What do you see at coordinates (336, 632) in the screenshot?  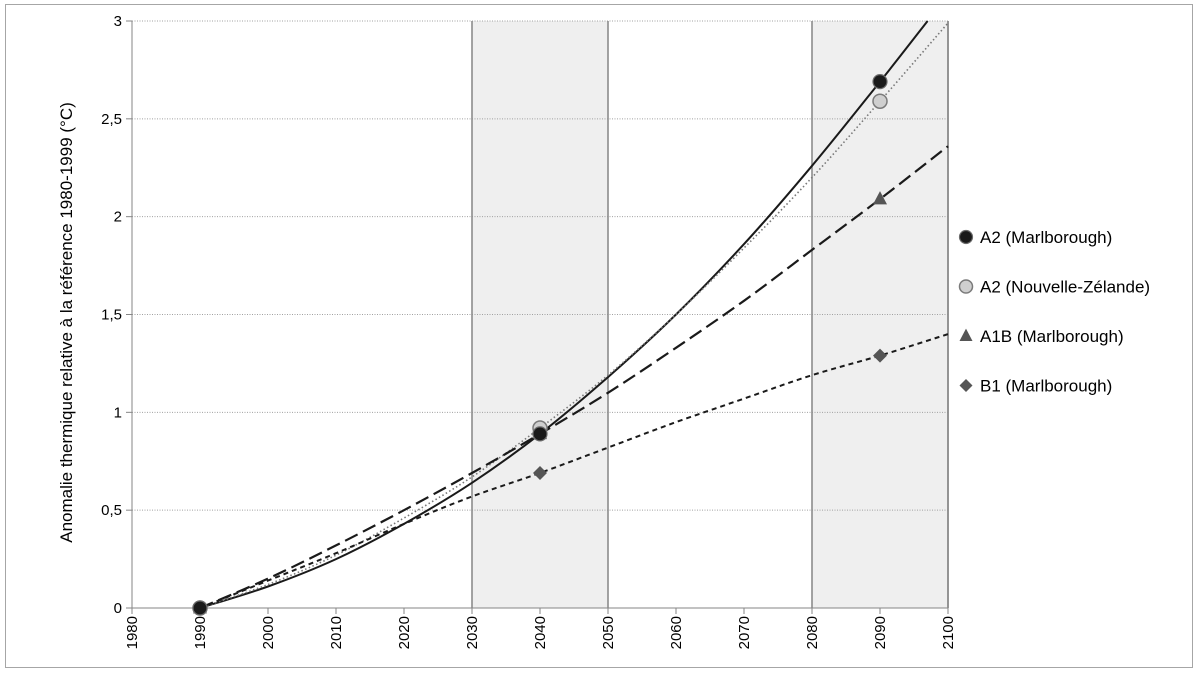 I see `x-tick-label-2010: 2010` at bounding box center [336, 632].